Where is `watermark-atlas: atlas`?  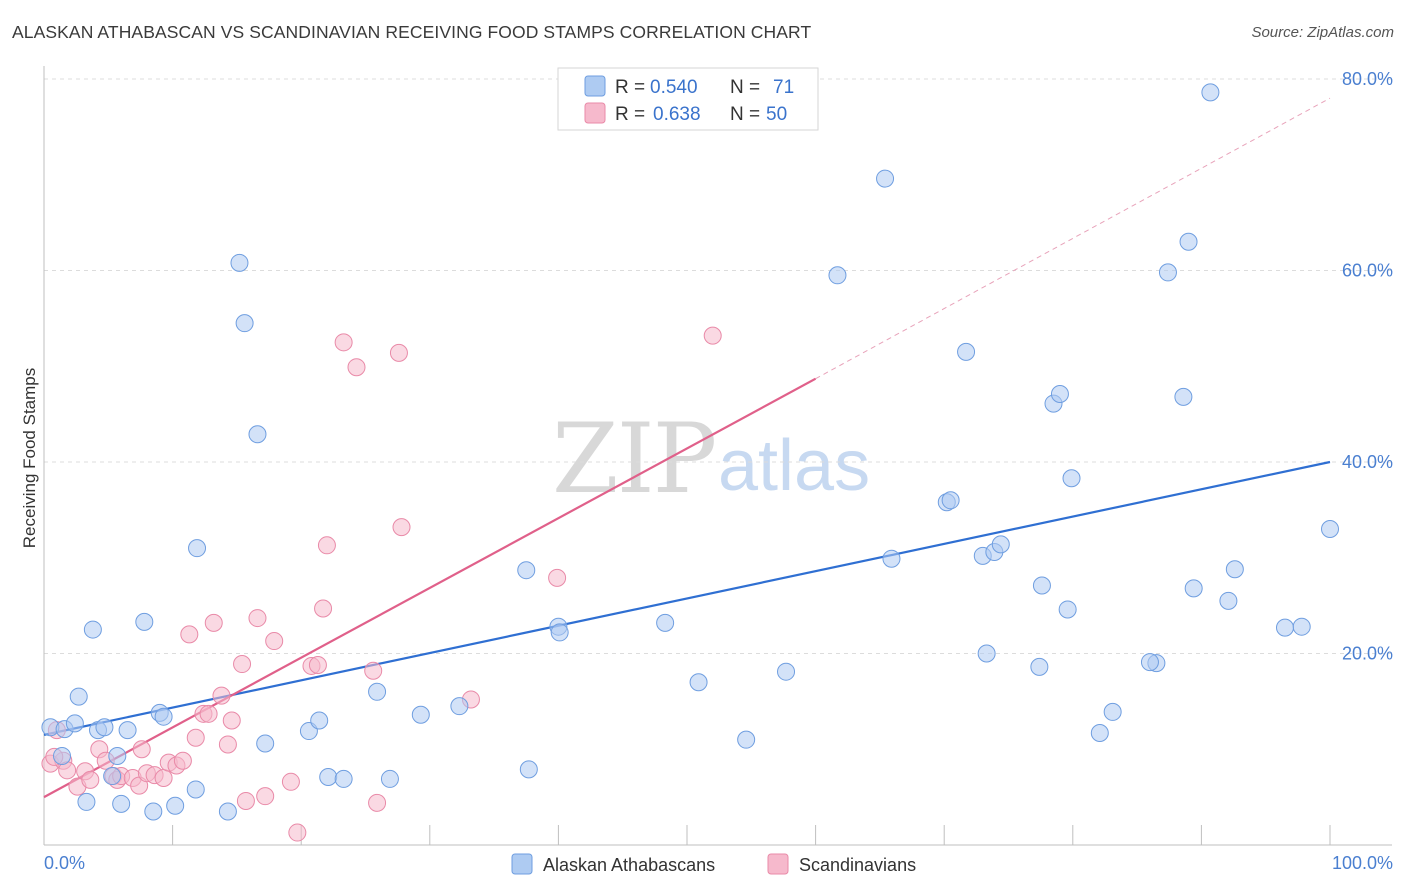
watermark-atlas: atlas is located at coordinates (794, 466).